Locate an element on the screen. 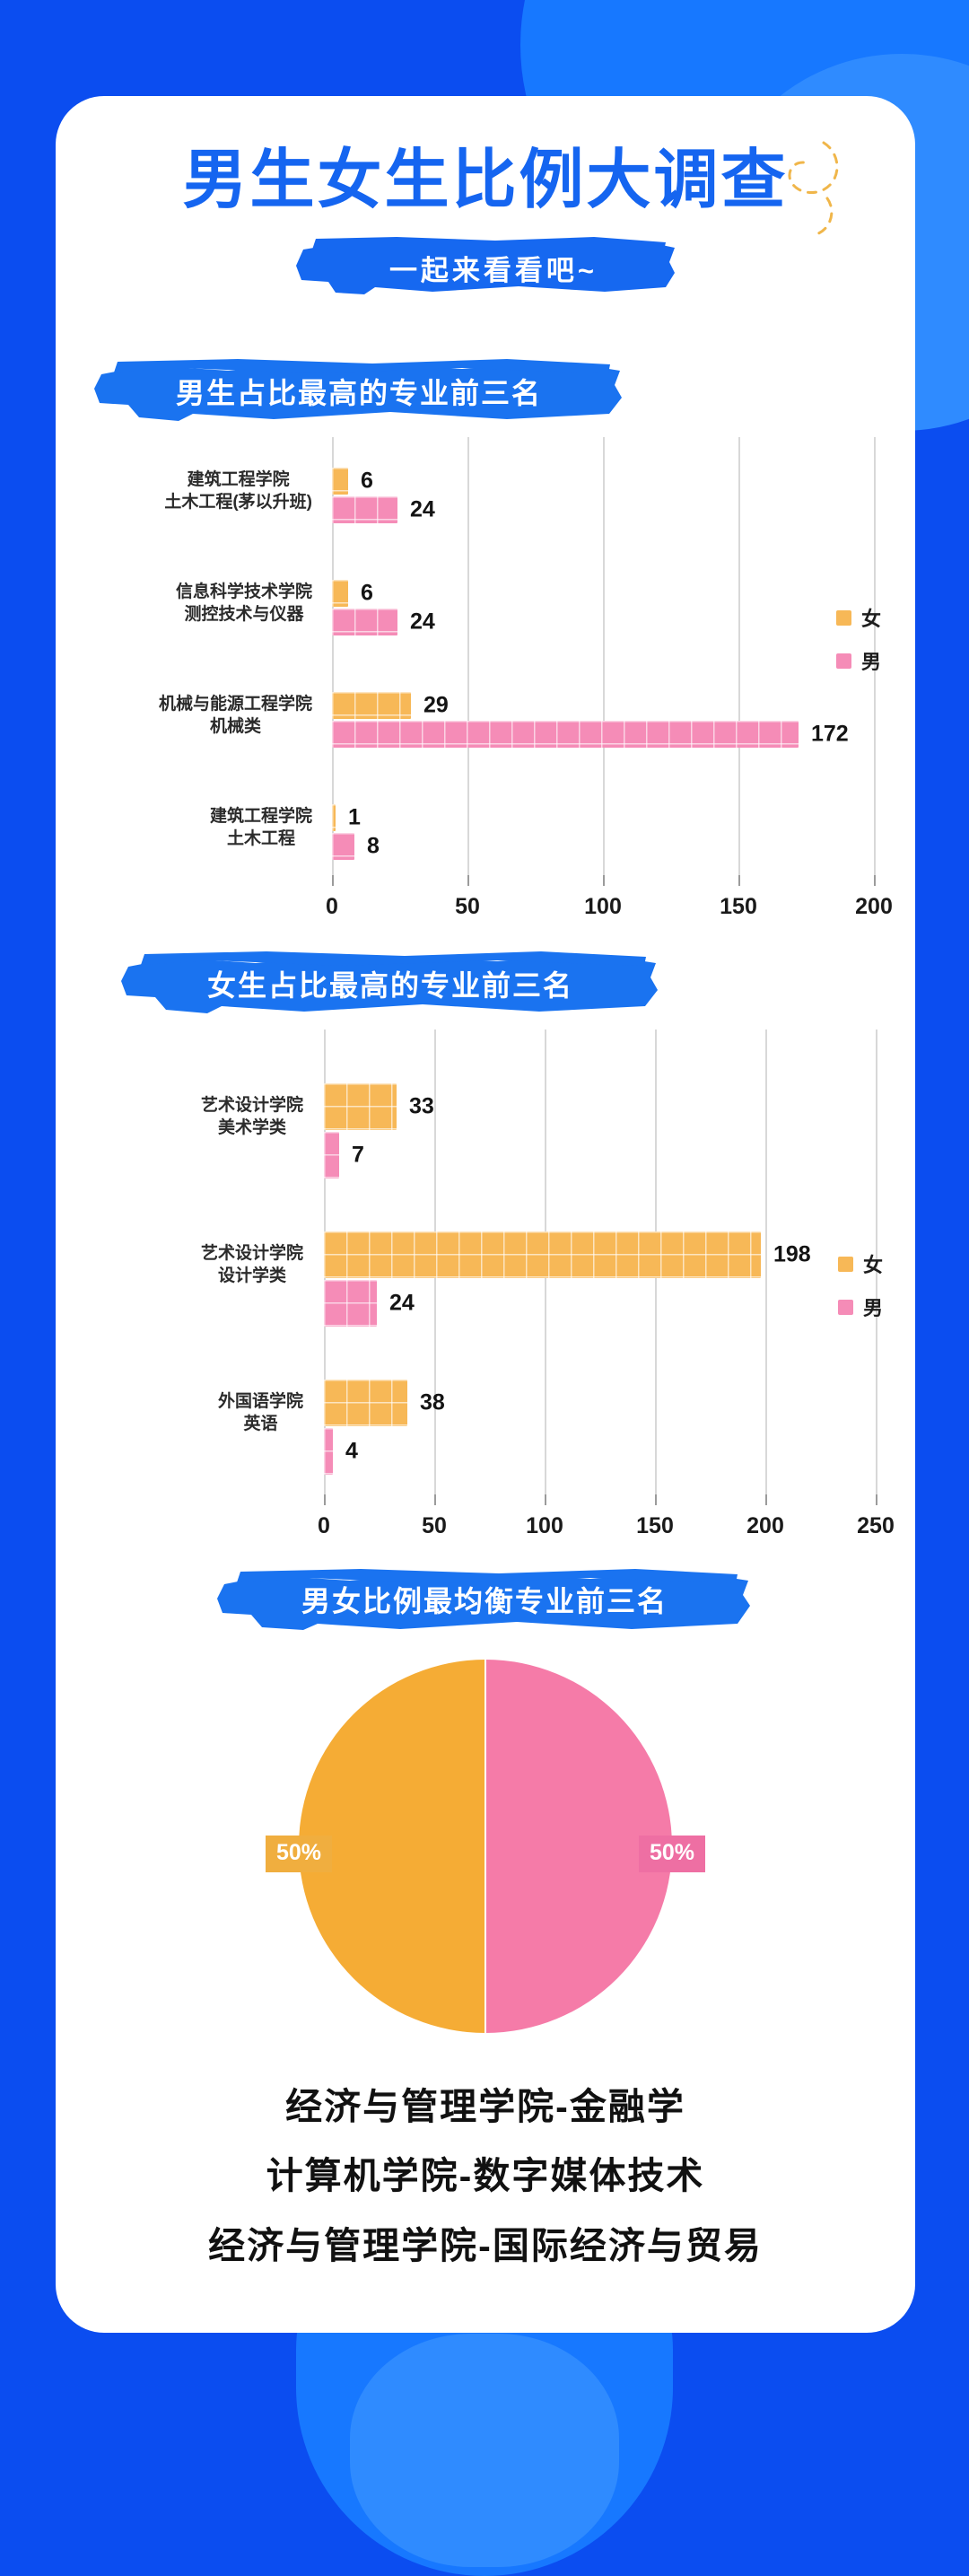 The height and width of the screenshot is (2576, 969). swirl-doodle-icon is located at coordinates (813, 188).